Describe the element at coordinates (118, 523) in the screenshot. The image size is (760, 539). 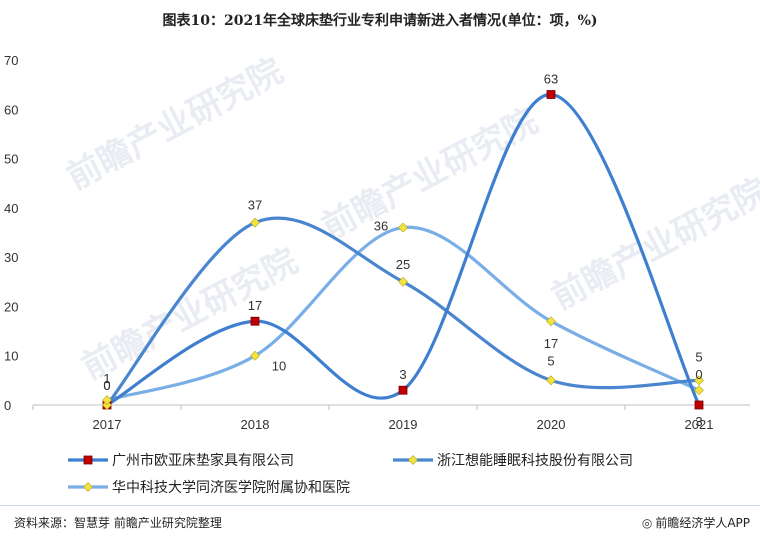
I see `source-note: 资料来源：智慧芽 前瞻产业研究院整理` at that location.